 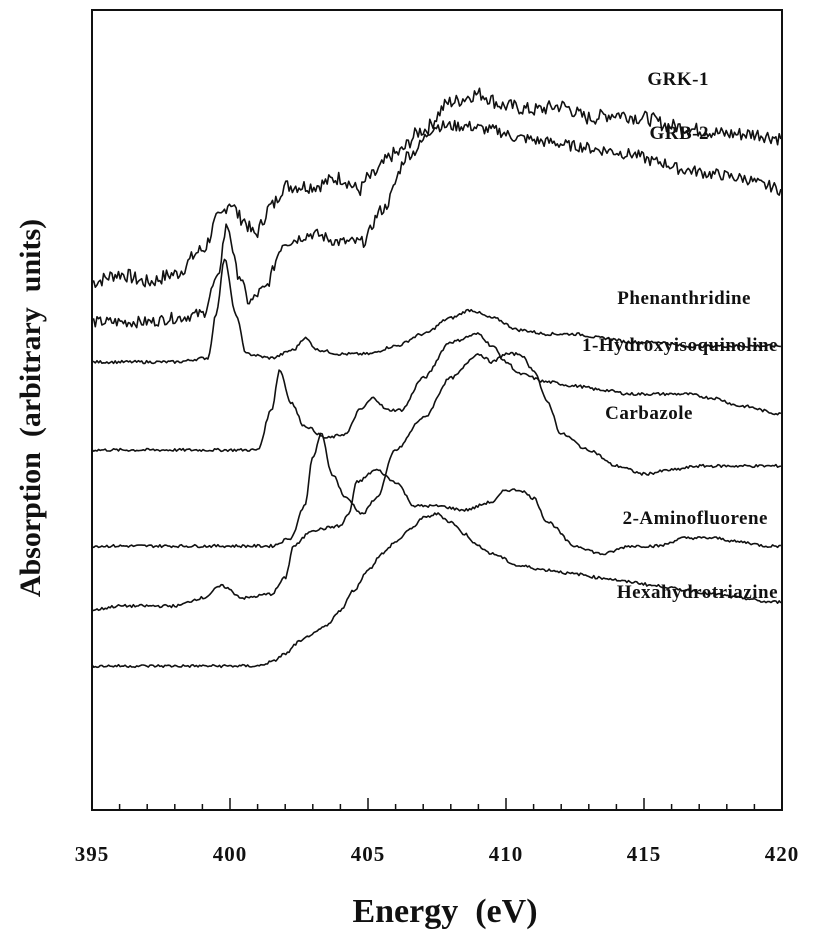 What do you see at coordinates (680, 345) in the screenshot?
I see `series-label: 1-Hydroxyisoquinoline` at bounding box center [680, 345].